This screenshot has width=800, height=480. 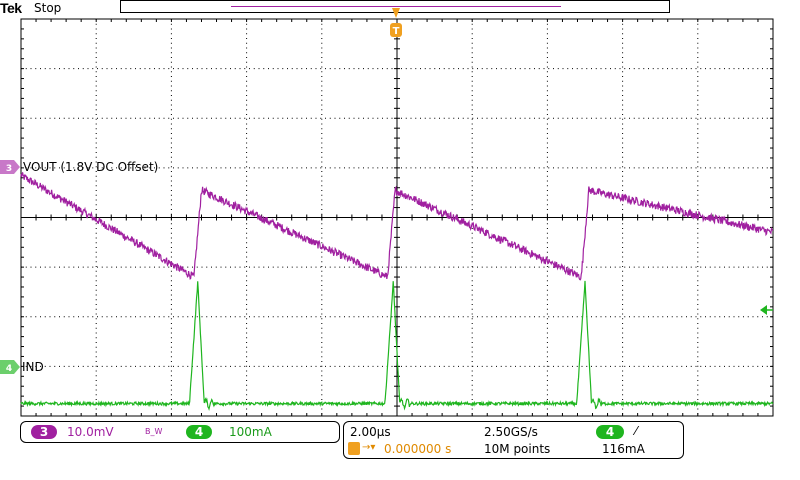 I want to click on trigger-level-marker, so click(x=763, y=310).